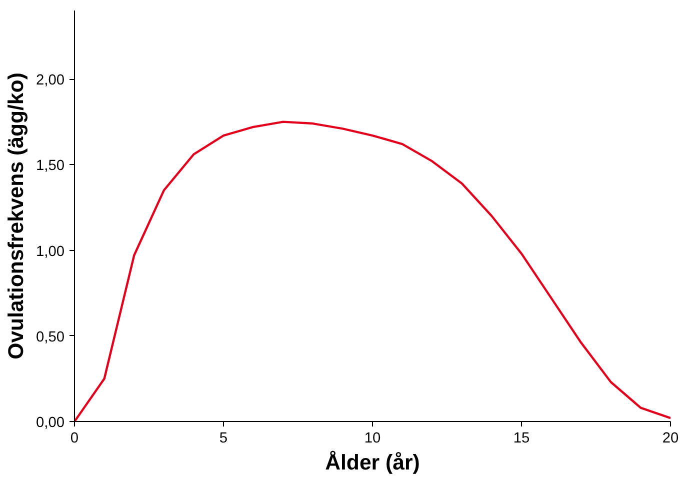  What do you see at coordinates (372, 462) in the screenshot?
I see `x-axis-title: Ålder (år)` at bounding box center [372, 462].